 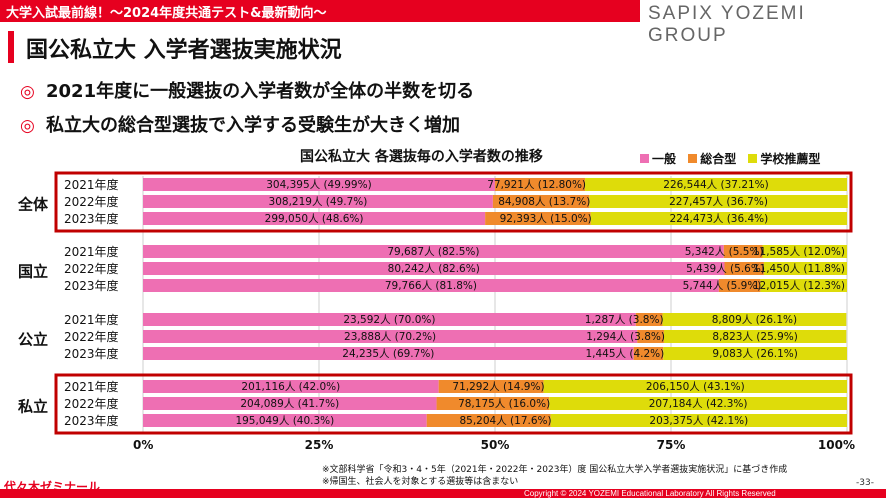 I want to click on page-number: -33-, so click(x=865, y=483).